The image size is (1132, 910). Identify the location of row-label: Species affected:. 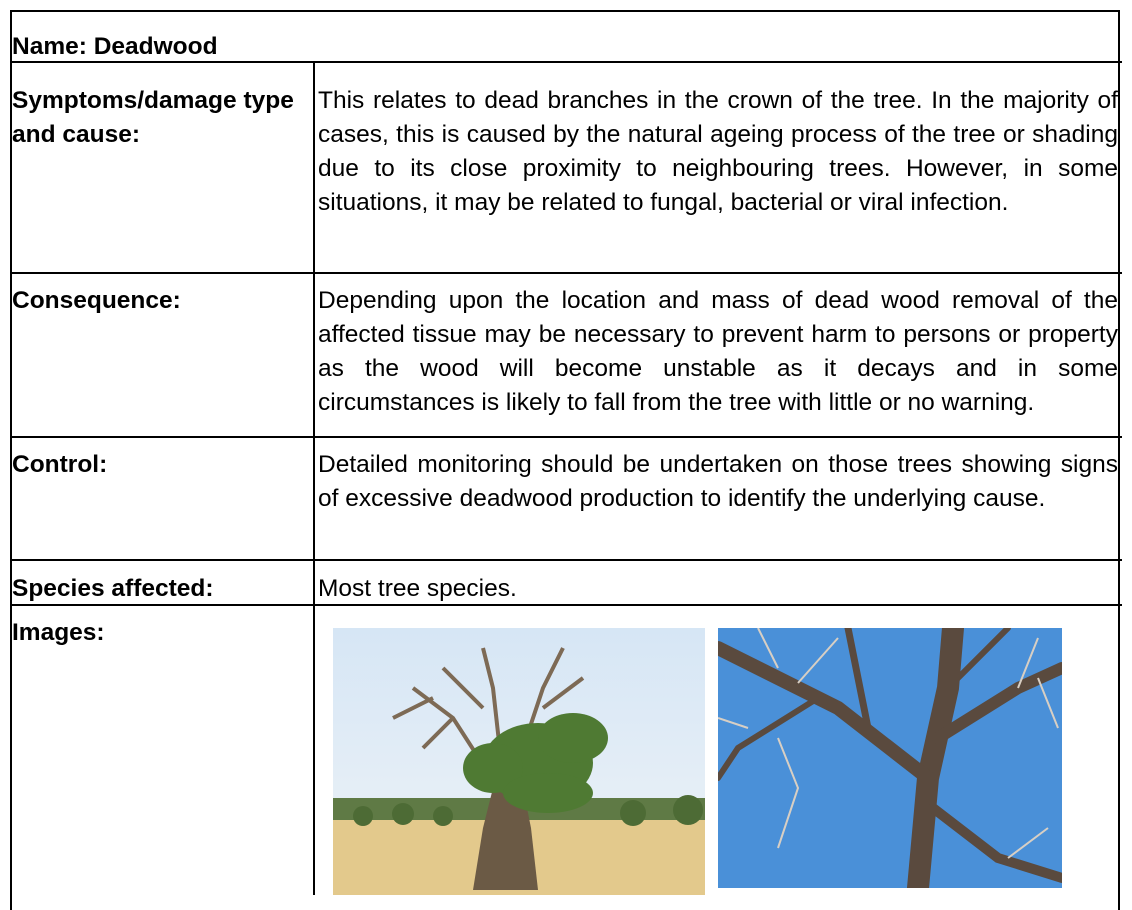
(113, 588).